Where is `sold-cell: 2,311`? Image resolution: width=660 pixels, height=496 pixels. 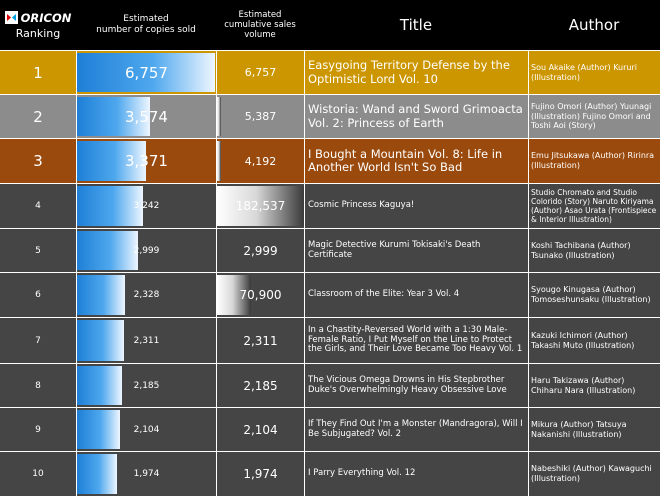 sold-cell: 2,311 is located at coordinates (146, 340).